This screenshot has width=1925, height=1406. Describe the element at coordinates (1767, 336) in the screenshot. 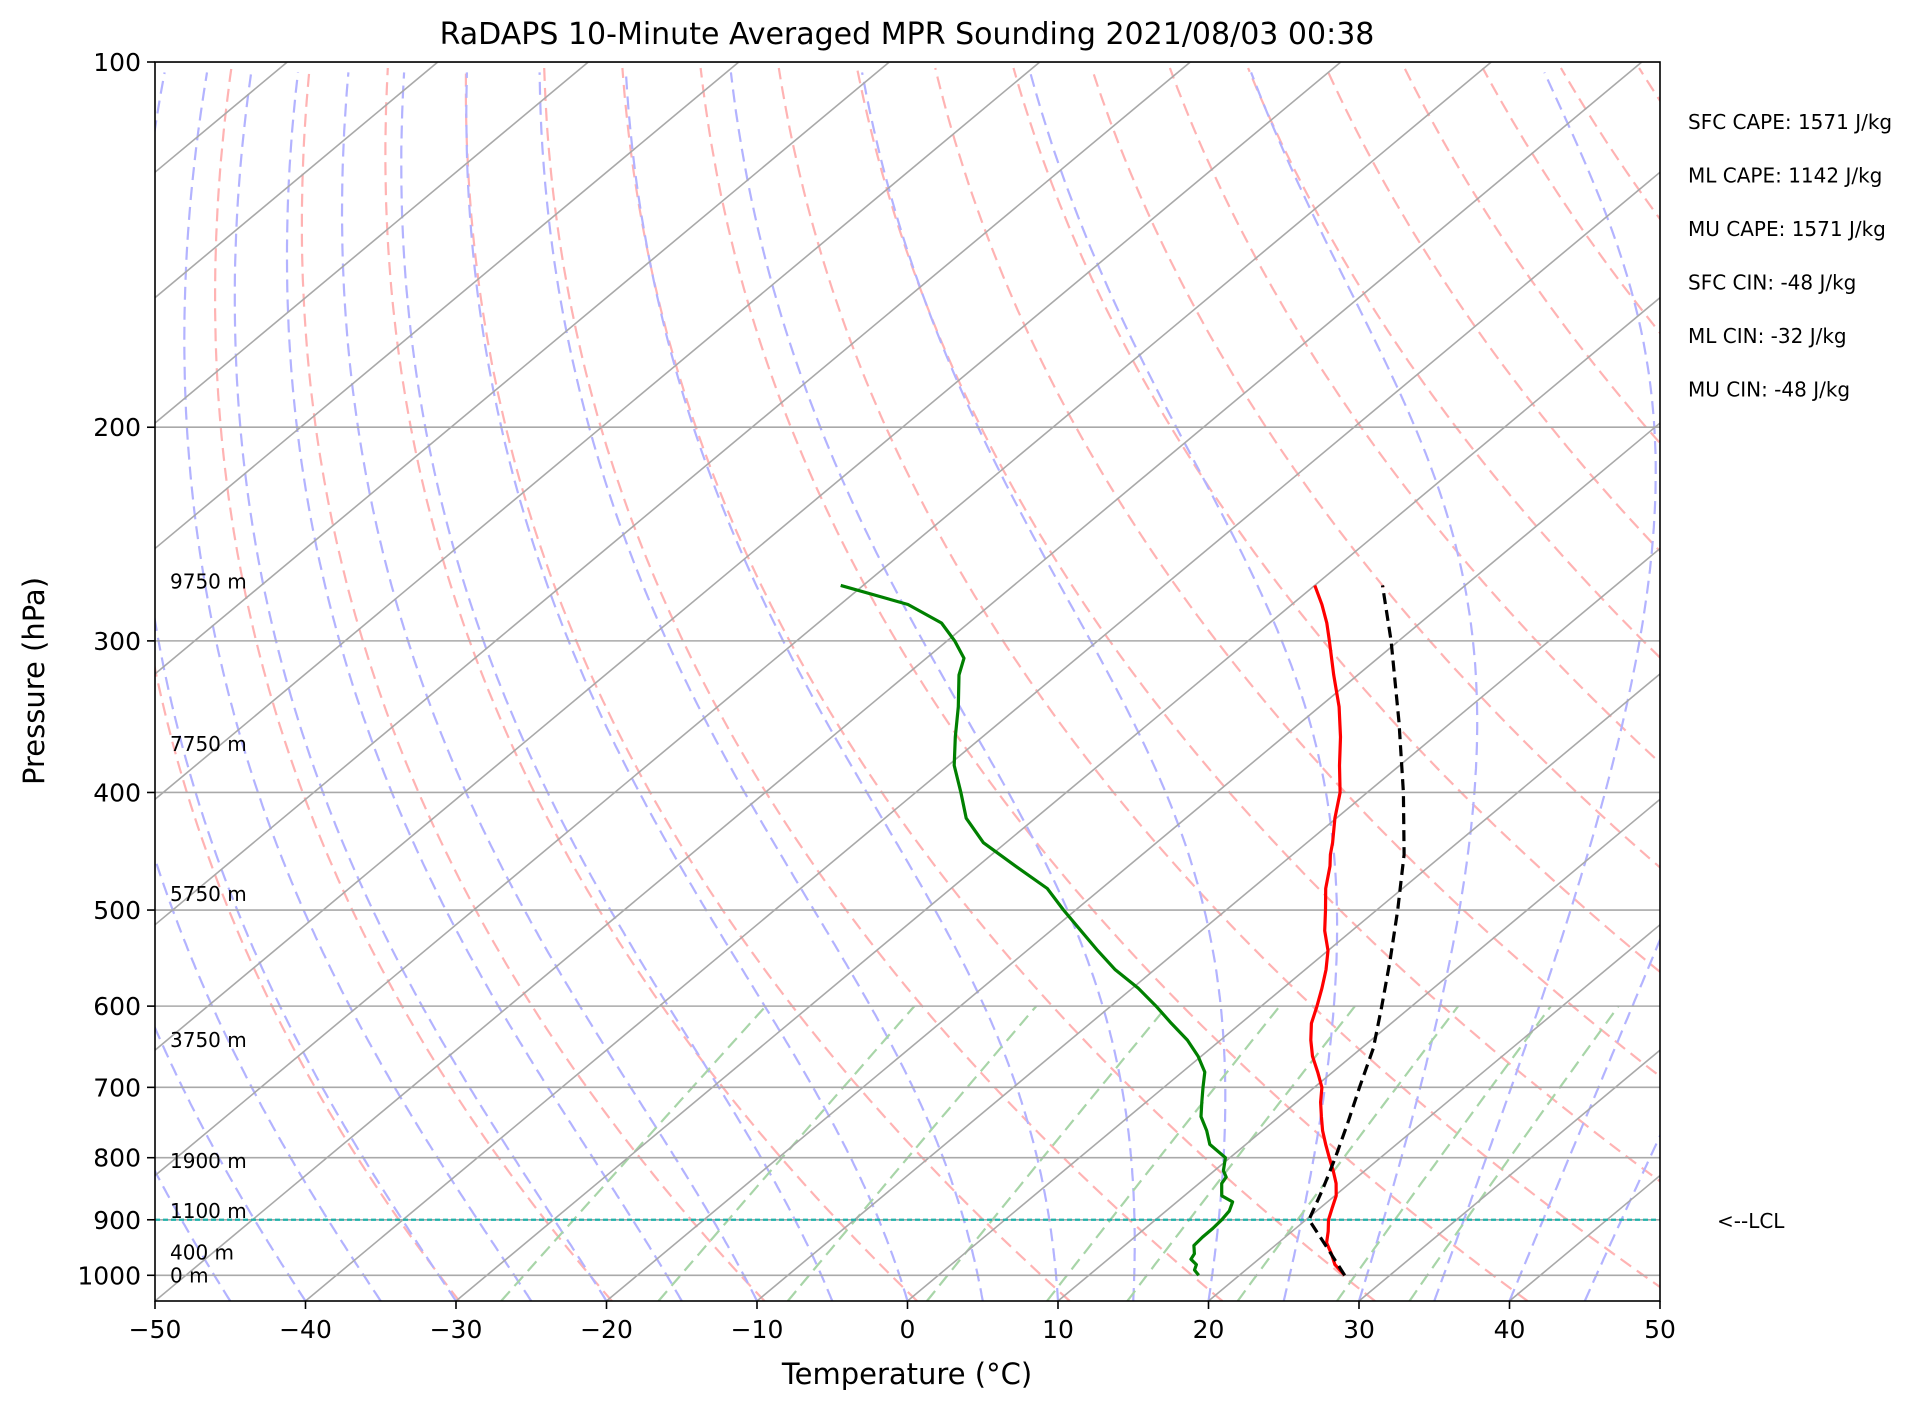

I see `stat-line: ML CIN: -32 J/kg` at that location.